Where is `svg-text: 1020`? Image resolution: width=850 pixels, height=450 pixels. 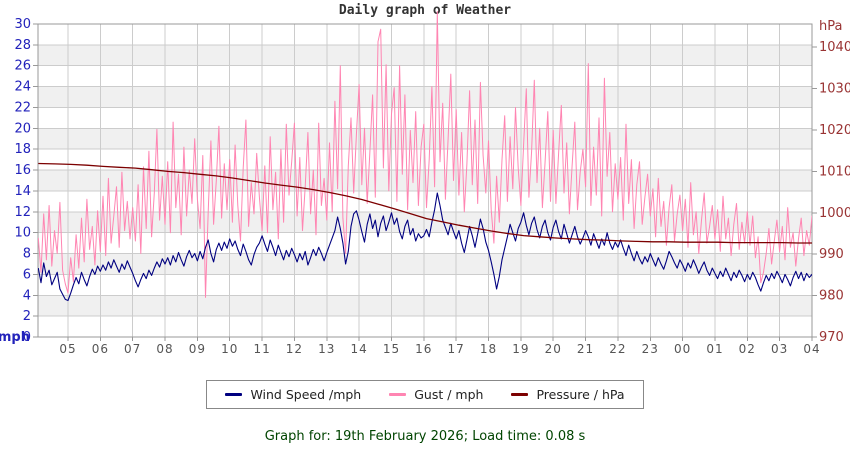 svg-text: 1020 is located at coordinates (834, 130).